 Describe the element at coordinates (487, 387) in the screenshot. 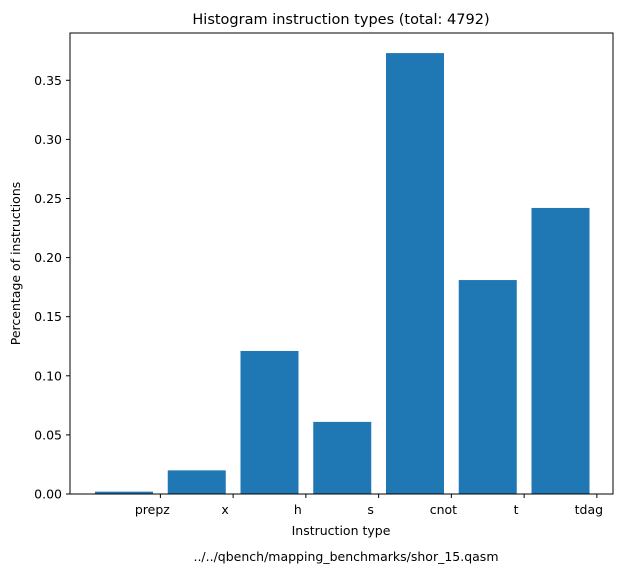

I see `bar-t` at that location.